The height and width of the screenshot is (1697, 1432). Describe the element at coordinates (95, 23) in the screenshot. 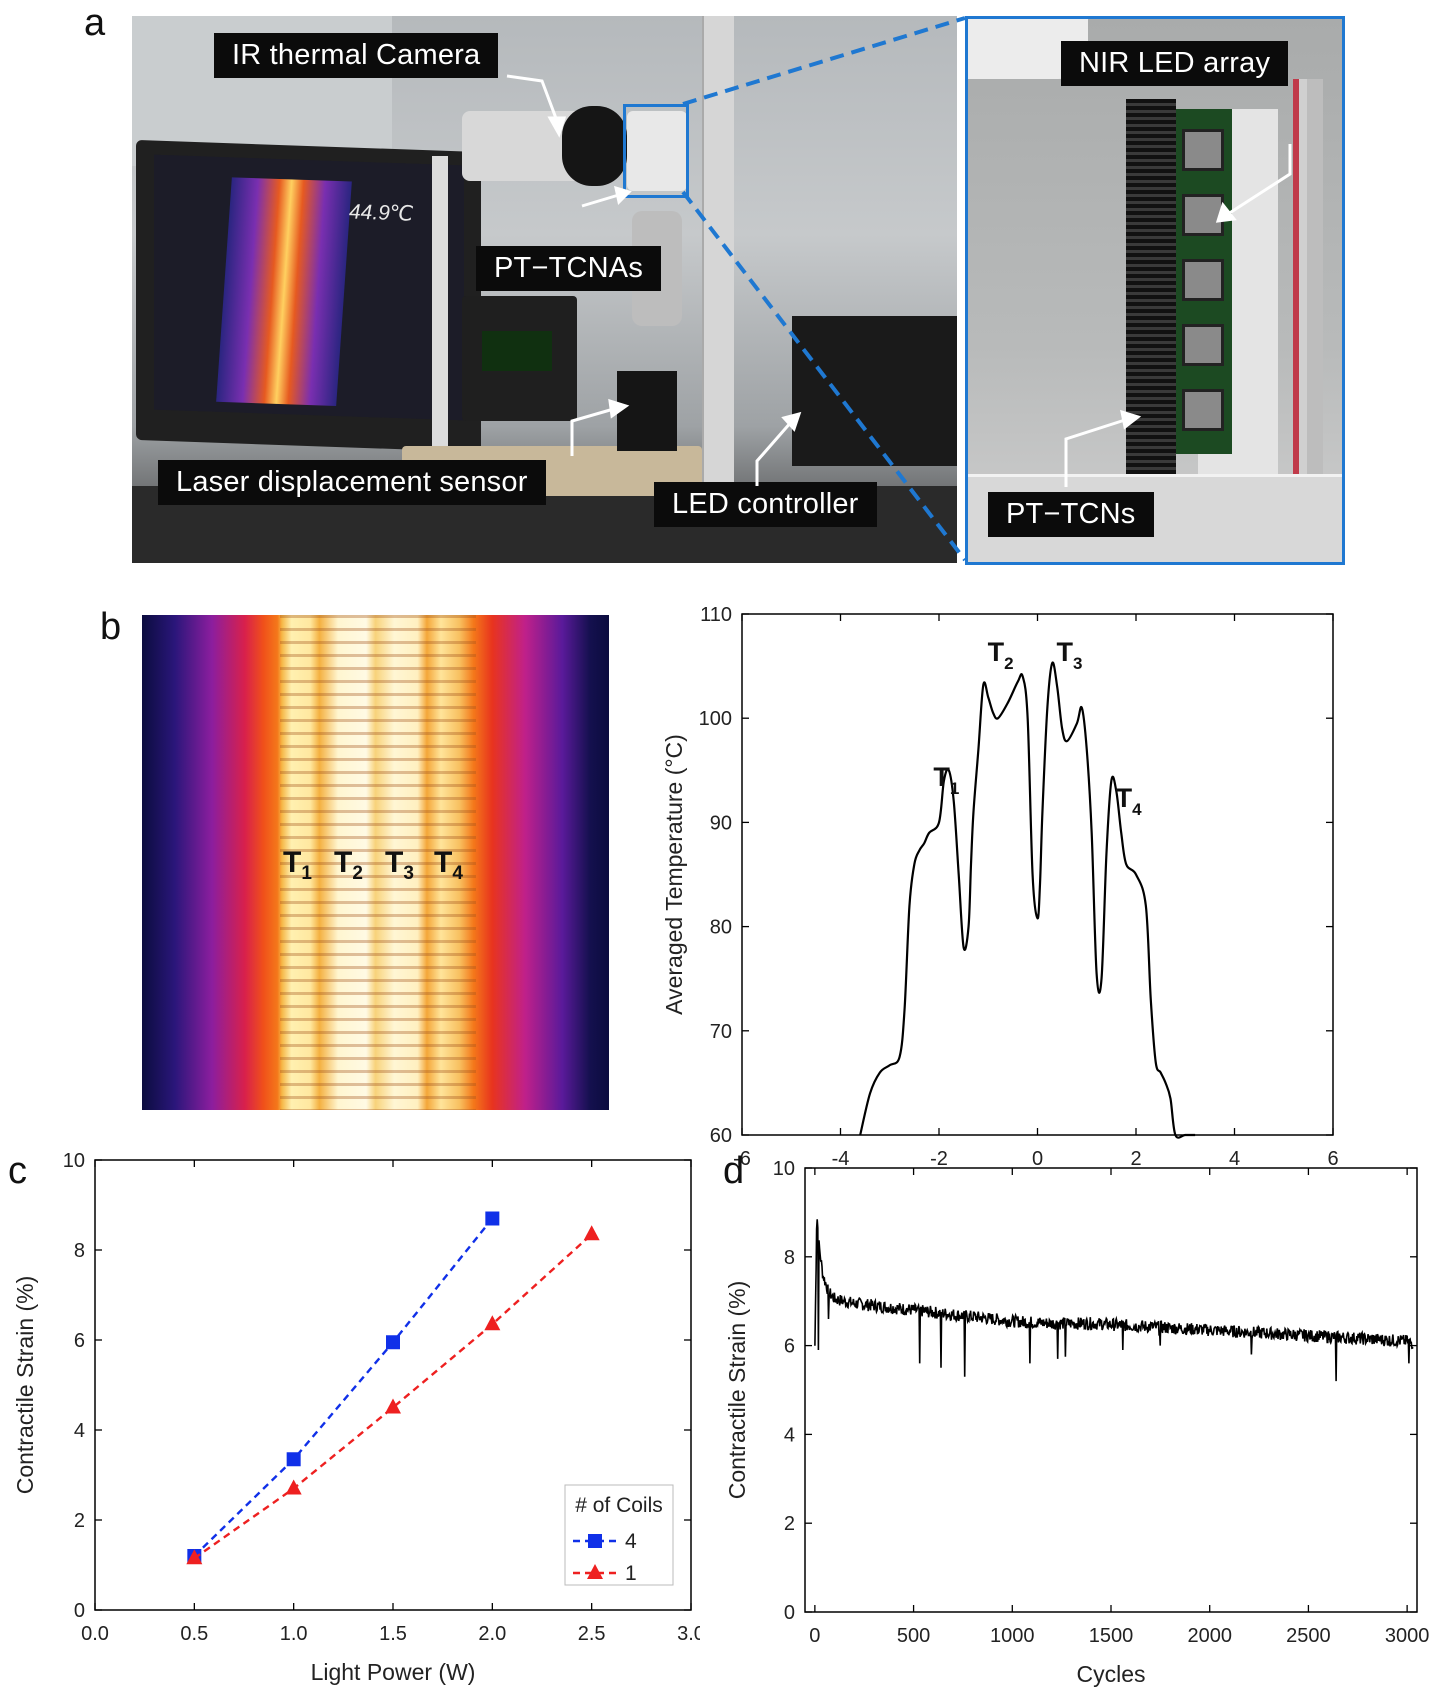

I see `panel-a-letter: a` at that location.